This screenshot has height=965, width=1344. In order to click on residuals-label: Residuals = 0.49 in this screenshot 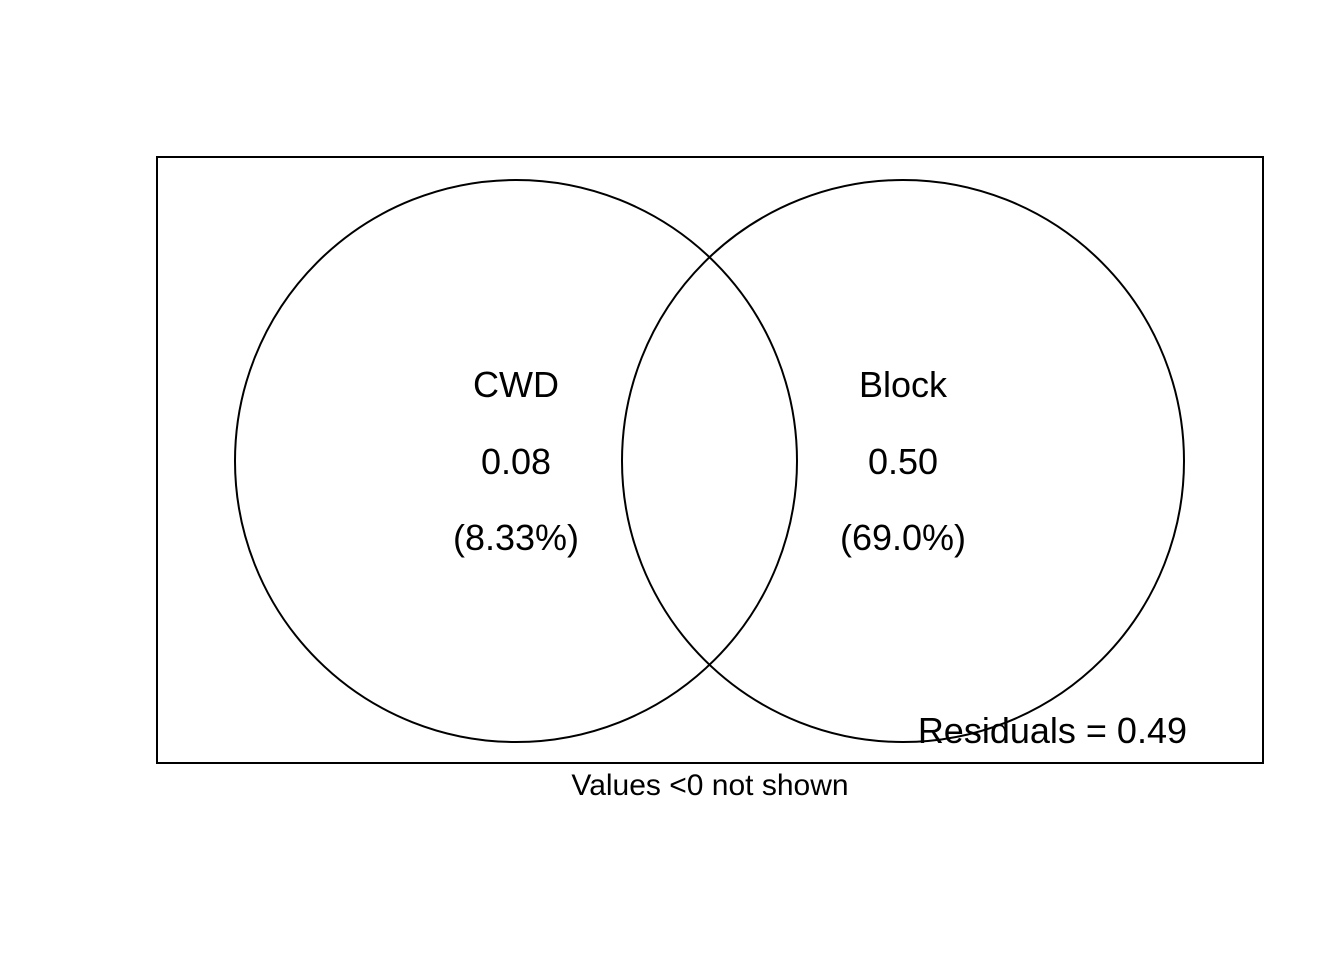, I will do `click(1052, 730)`.